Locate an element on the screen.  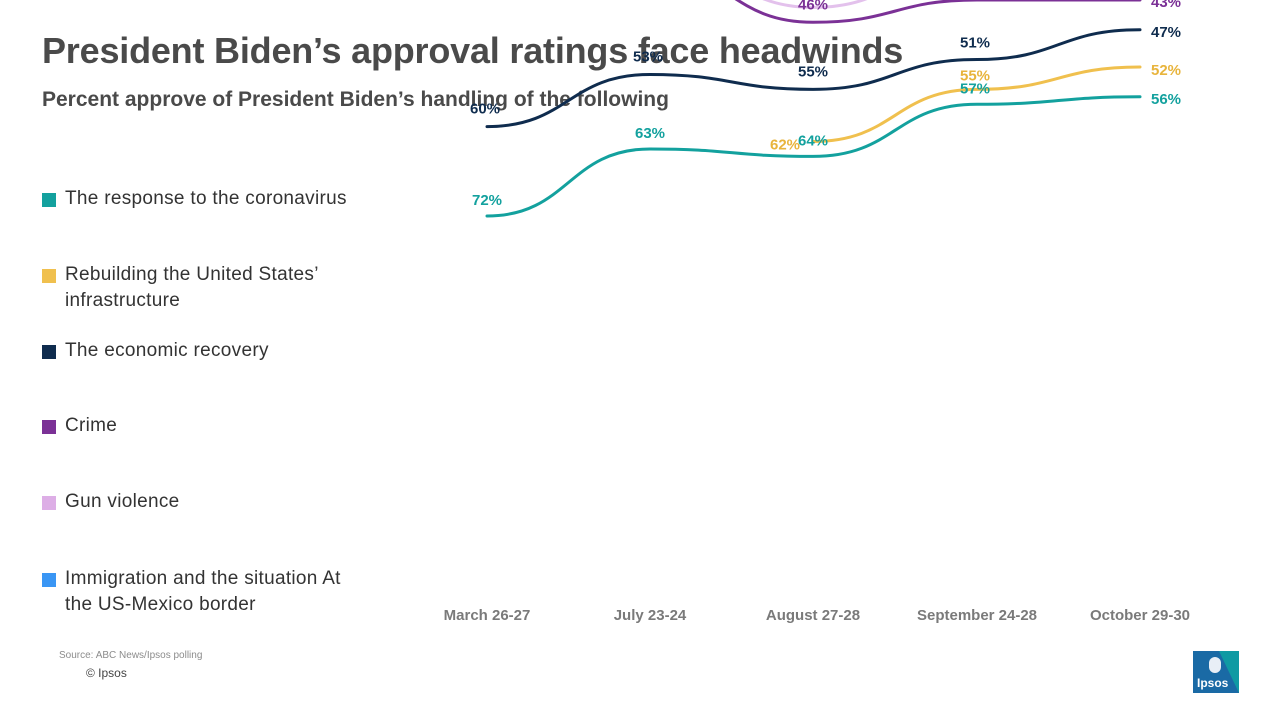
data-label-the-economic-recovery-2: 55% is located at coordinates (813, 71).